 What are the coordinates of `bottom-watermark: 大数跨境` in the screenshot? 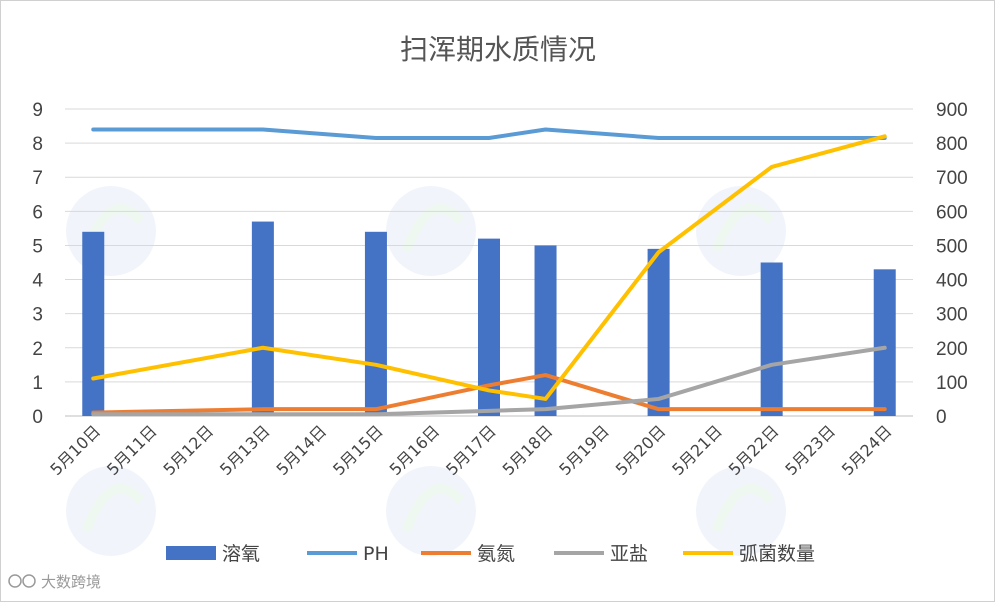 It's located at (54, 582).